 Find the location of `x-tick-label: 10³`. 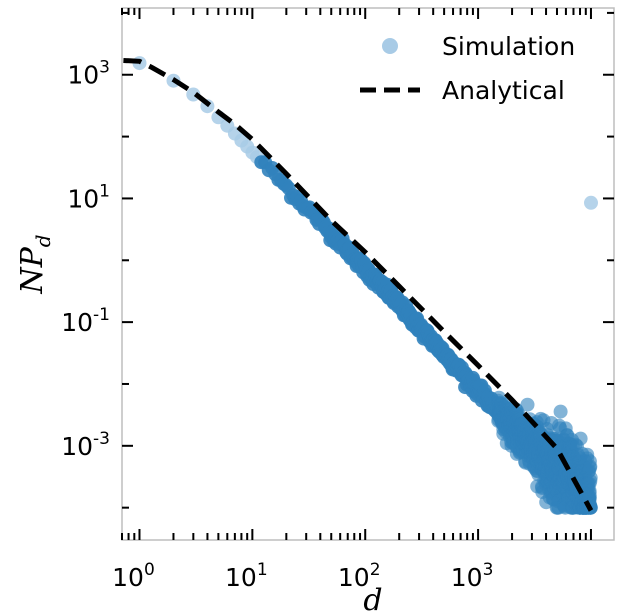

x-tick-label: 10³ is located at coordinates (472, 576).